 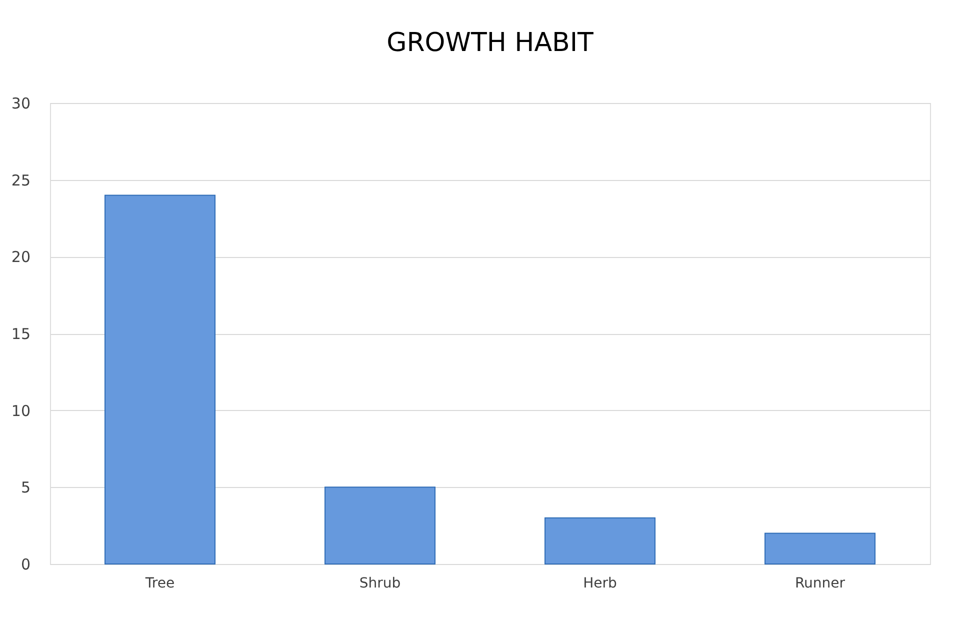 What do you see at coordinates (380, 584) in the screenshot?
I see `x-tick-label: Shrub` at bounding box center [380, 584].